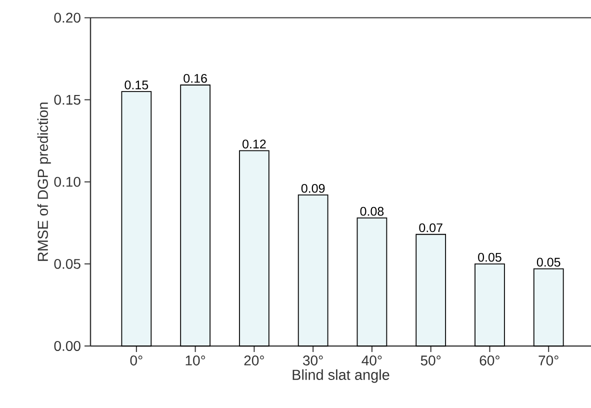 The image size is (591, 408). I want to click on y-tick-label: 0.10, so click(67, 181).